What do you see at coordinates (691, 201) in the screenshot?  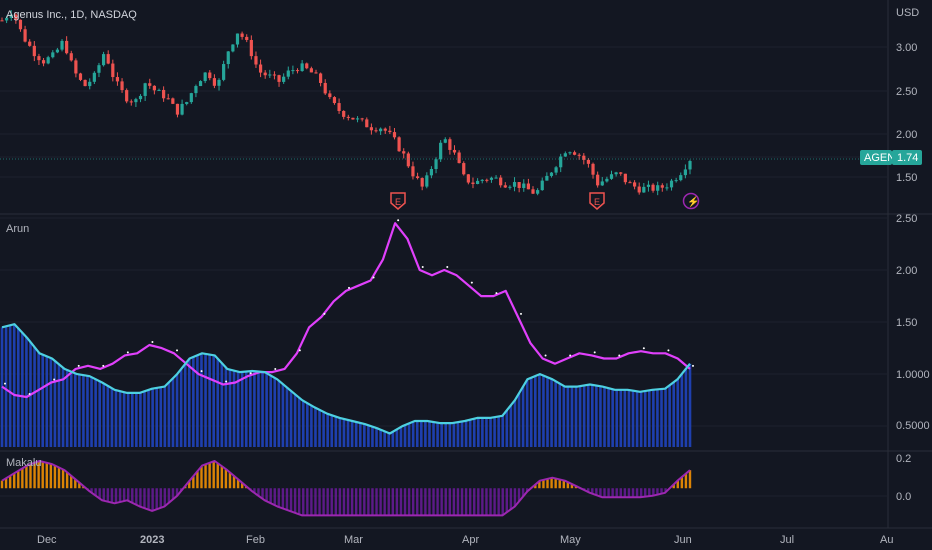 I see `dividend-split-marker: ⚡` at bounding box center [691, 201].